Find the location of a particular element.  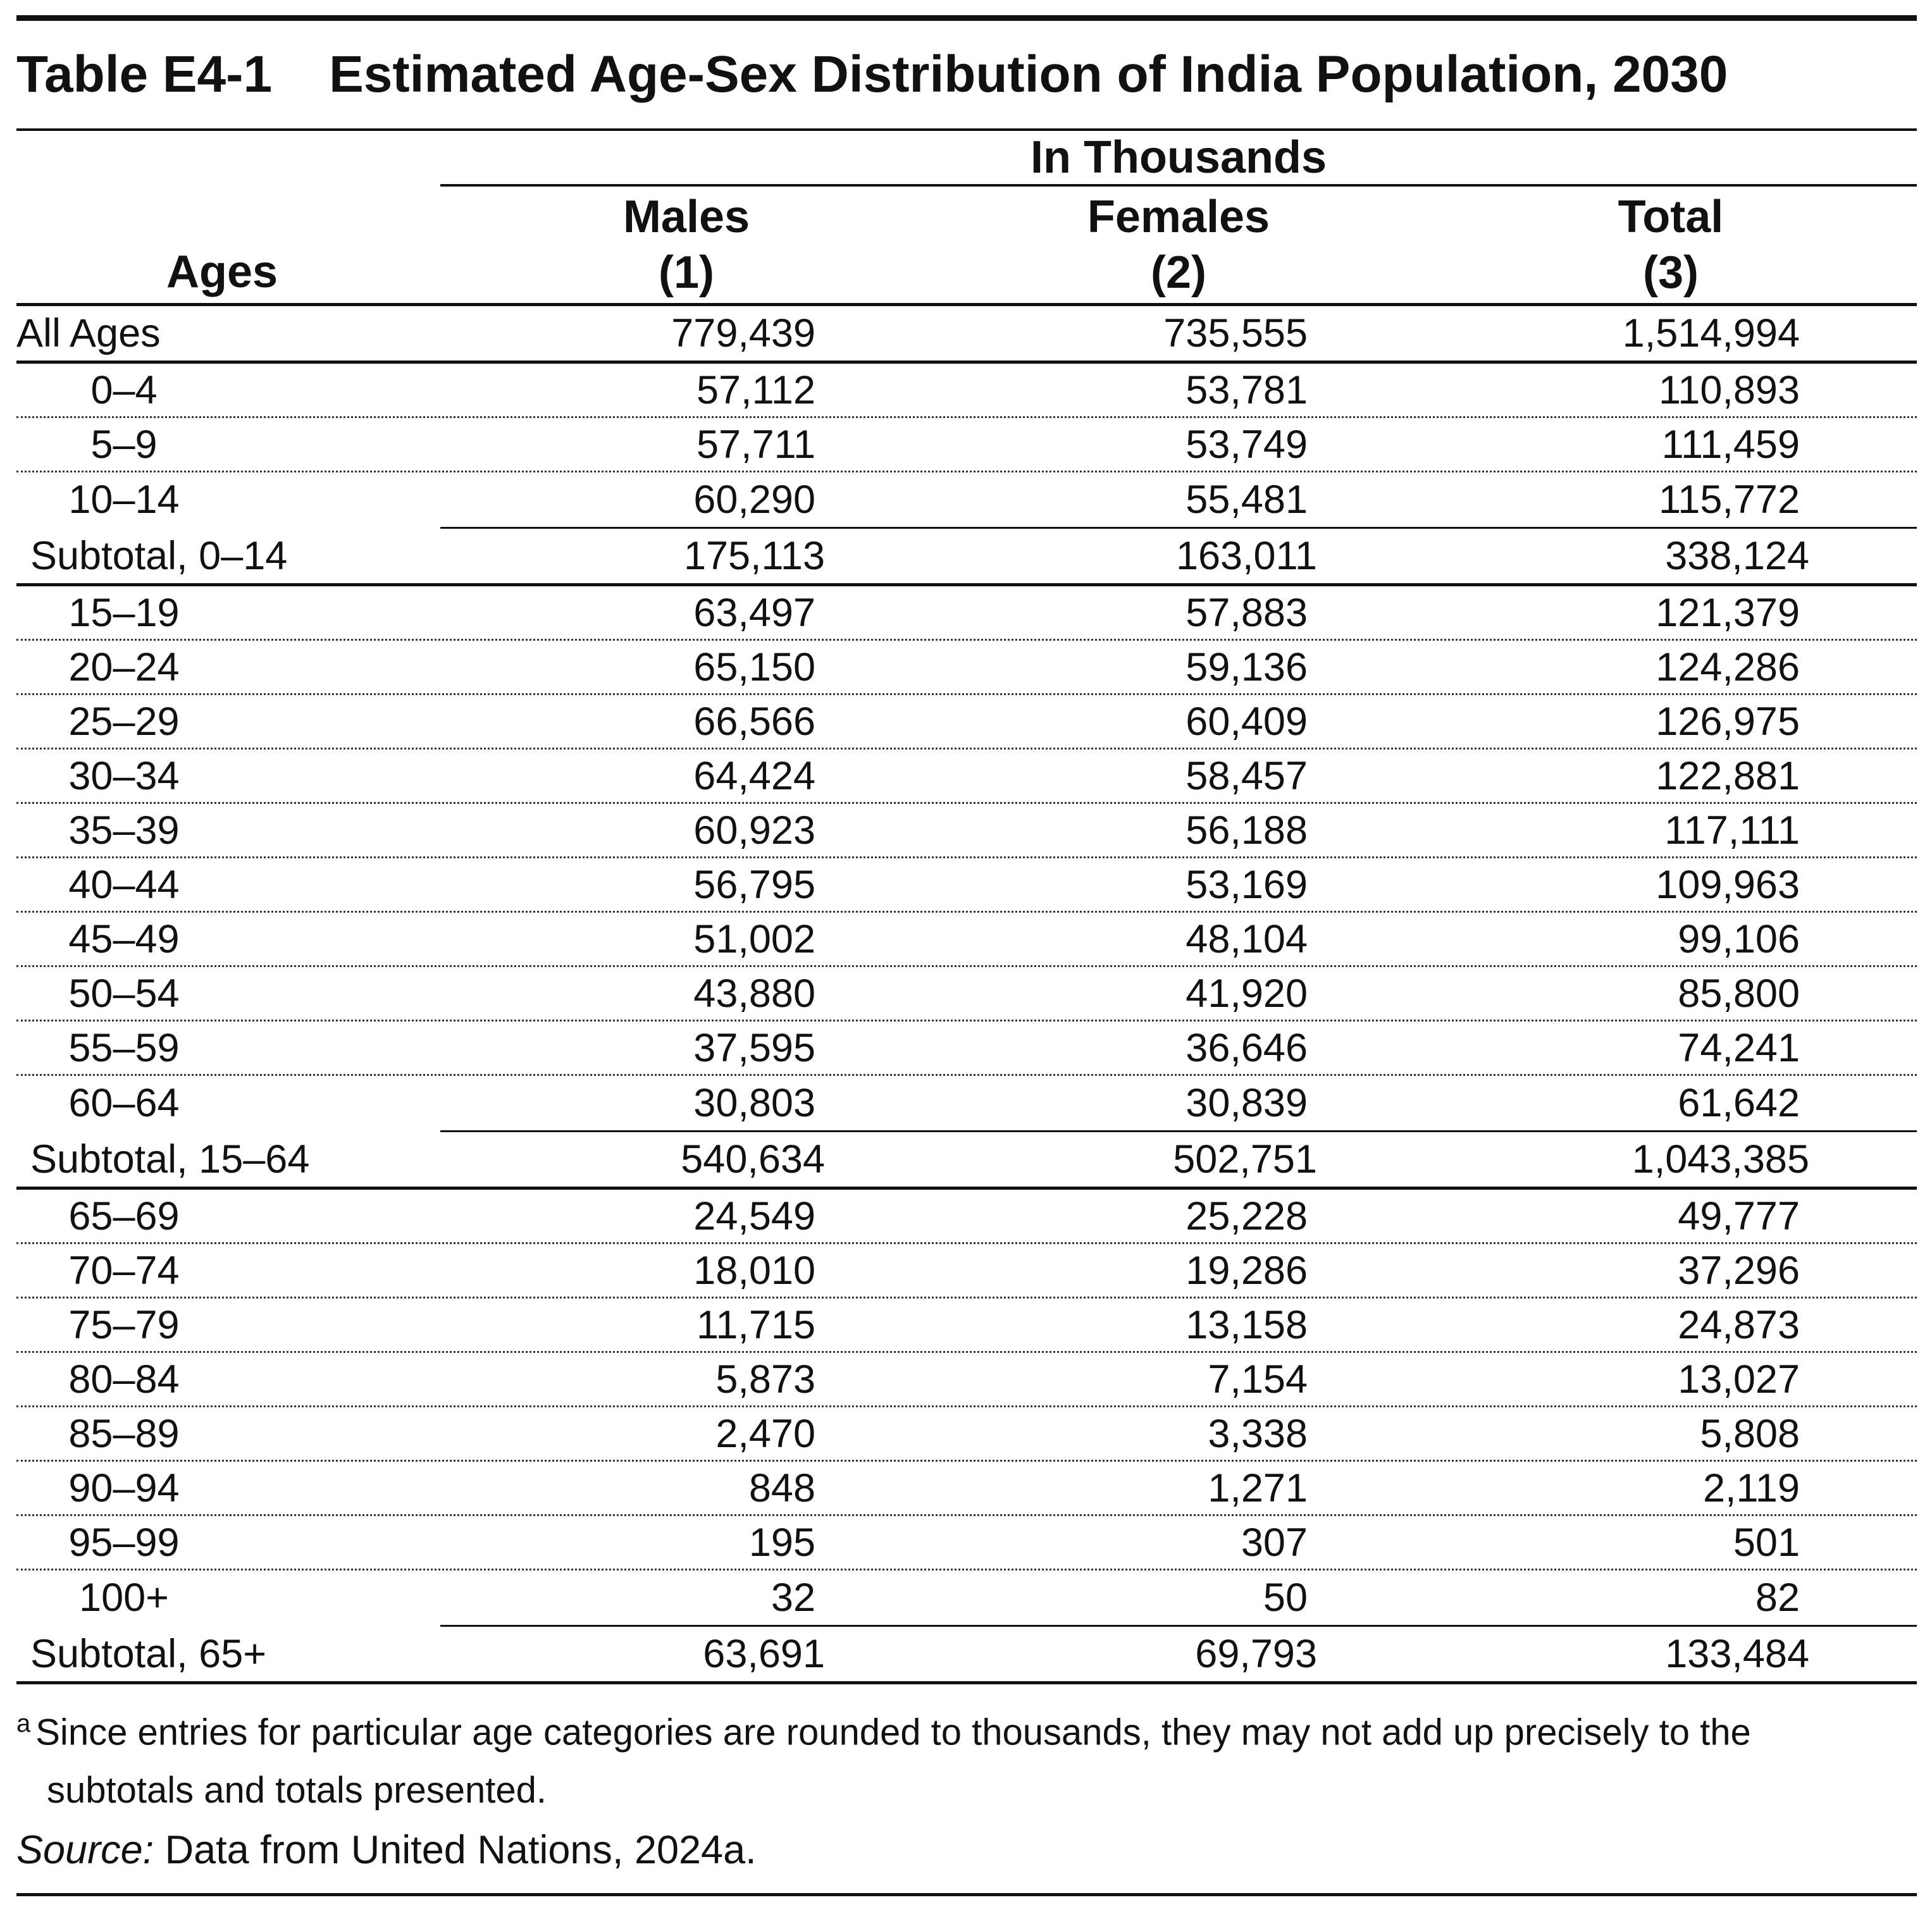

row-total: 121,379 is located at coordinates (1728, 613).